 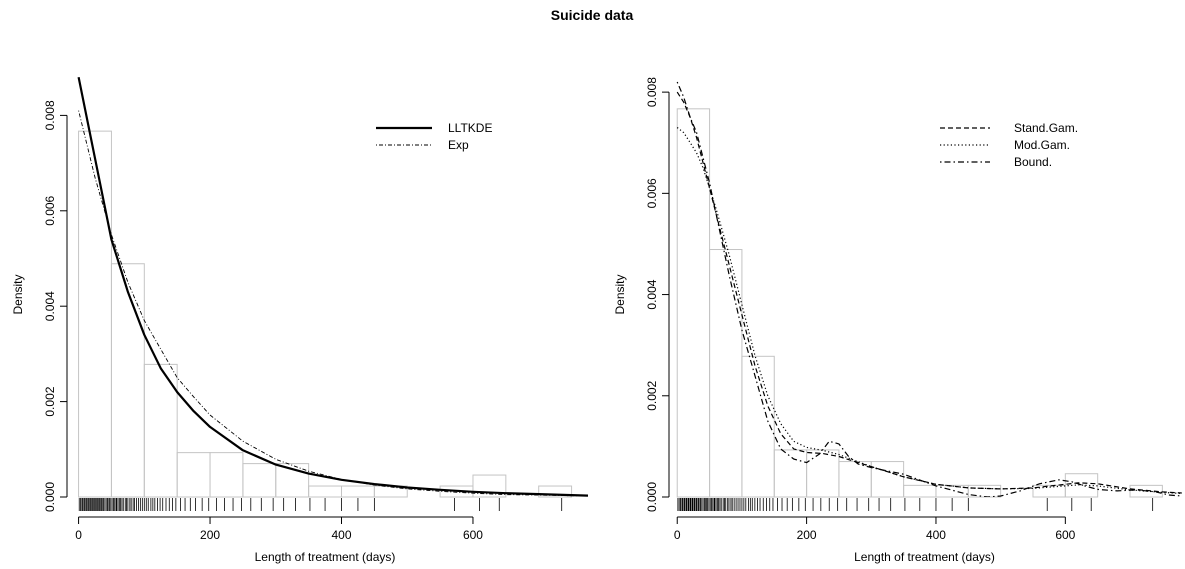 I want to click on left-y-tick-label: 0.004, so click(x=50, y=306).